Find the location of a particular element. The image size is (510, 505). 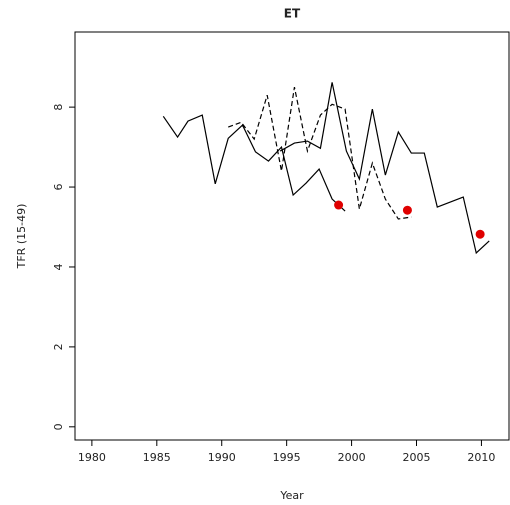

x-tick-label: 2005 is located at coordinates (417, 457).